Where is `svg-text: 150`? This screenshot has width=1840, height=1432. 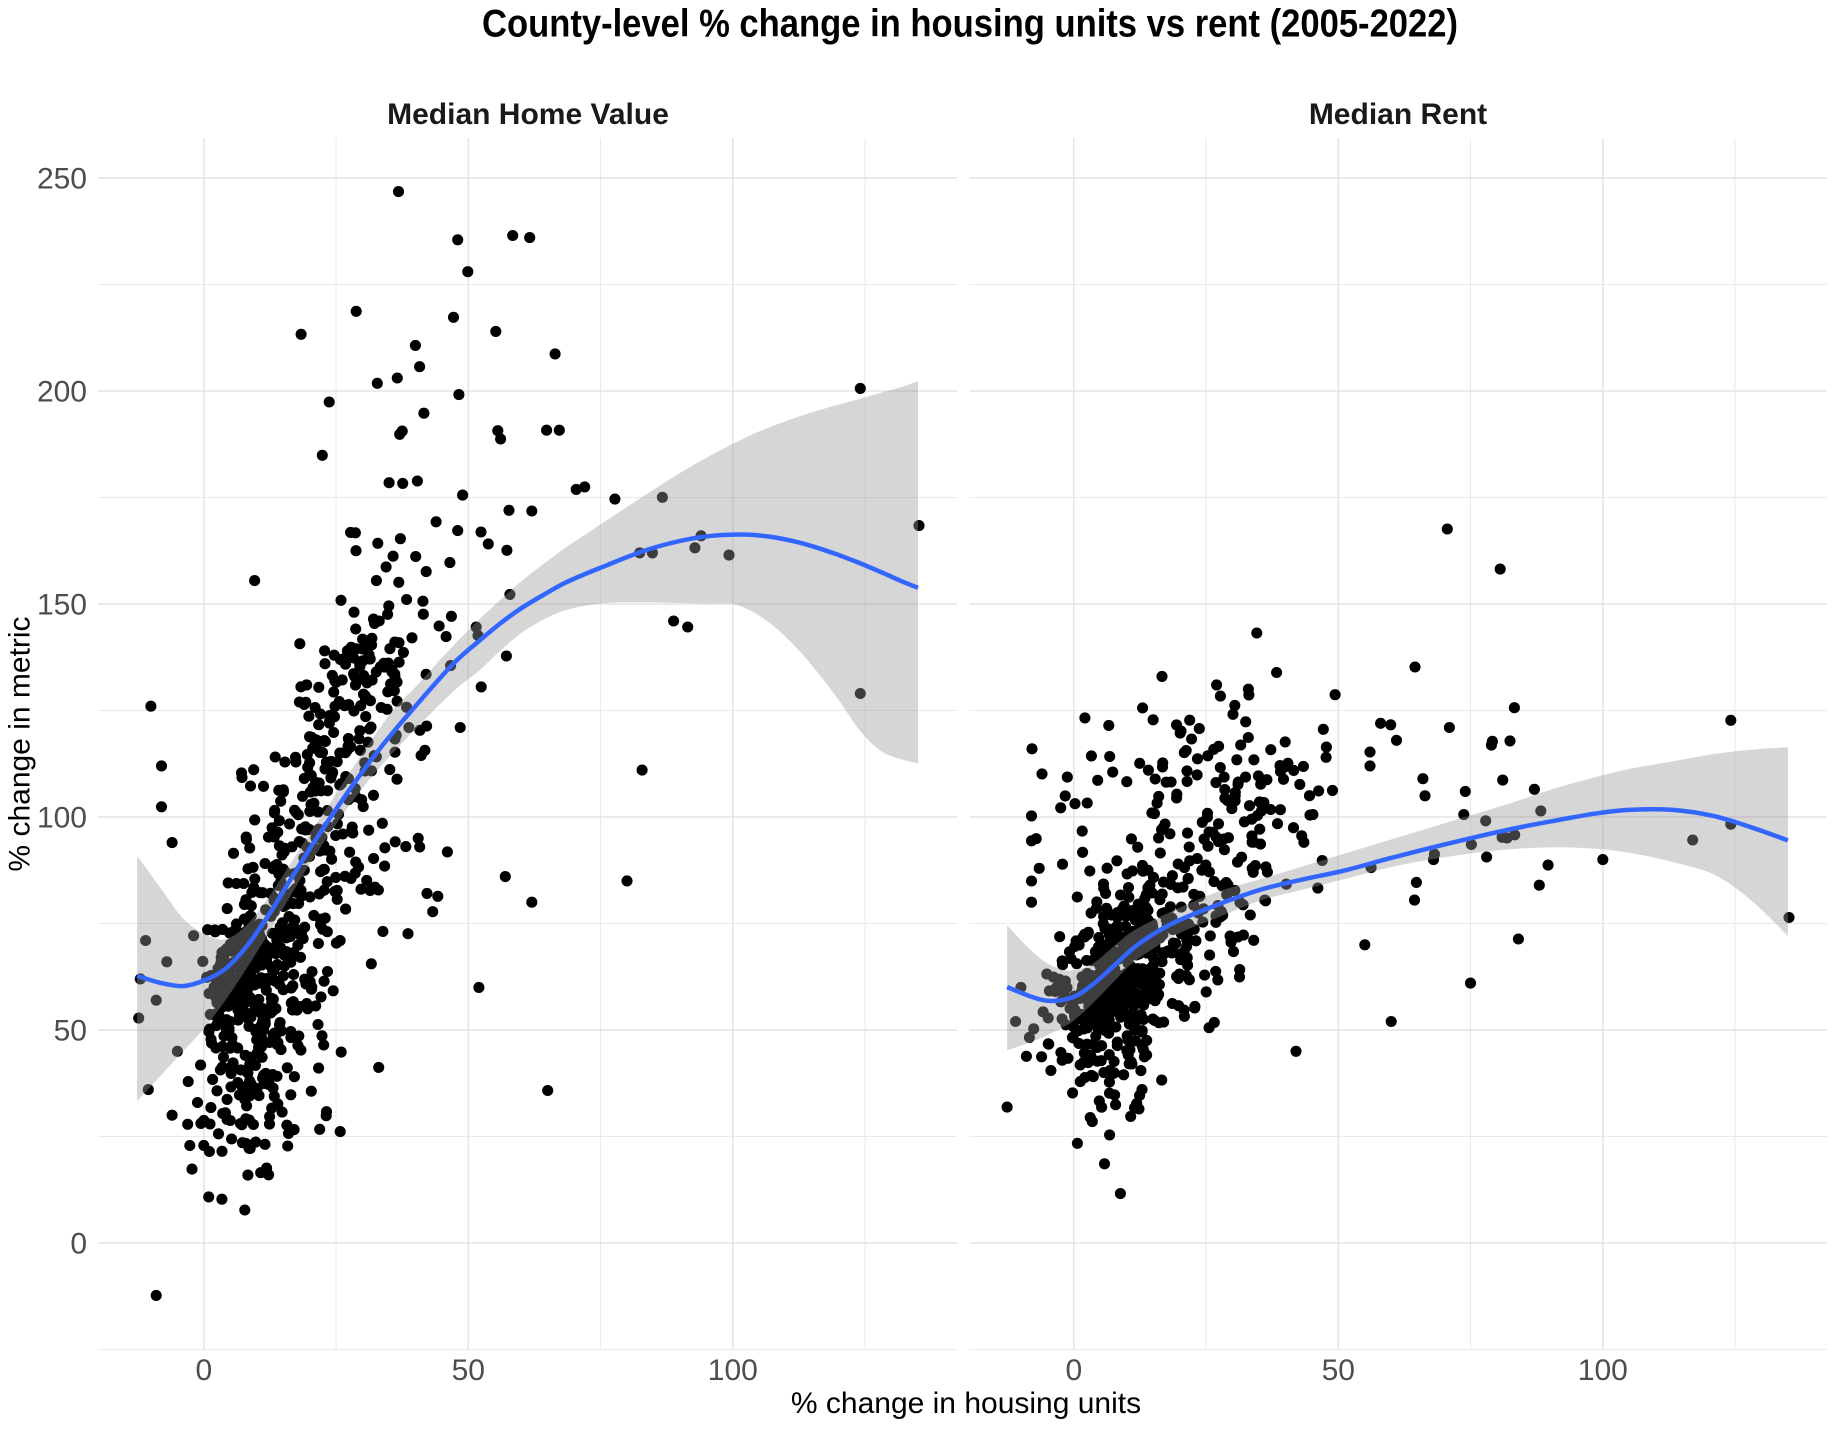 svg-text: 150 is located at coordinates (62, 605).